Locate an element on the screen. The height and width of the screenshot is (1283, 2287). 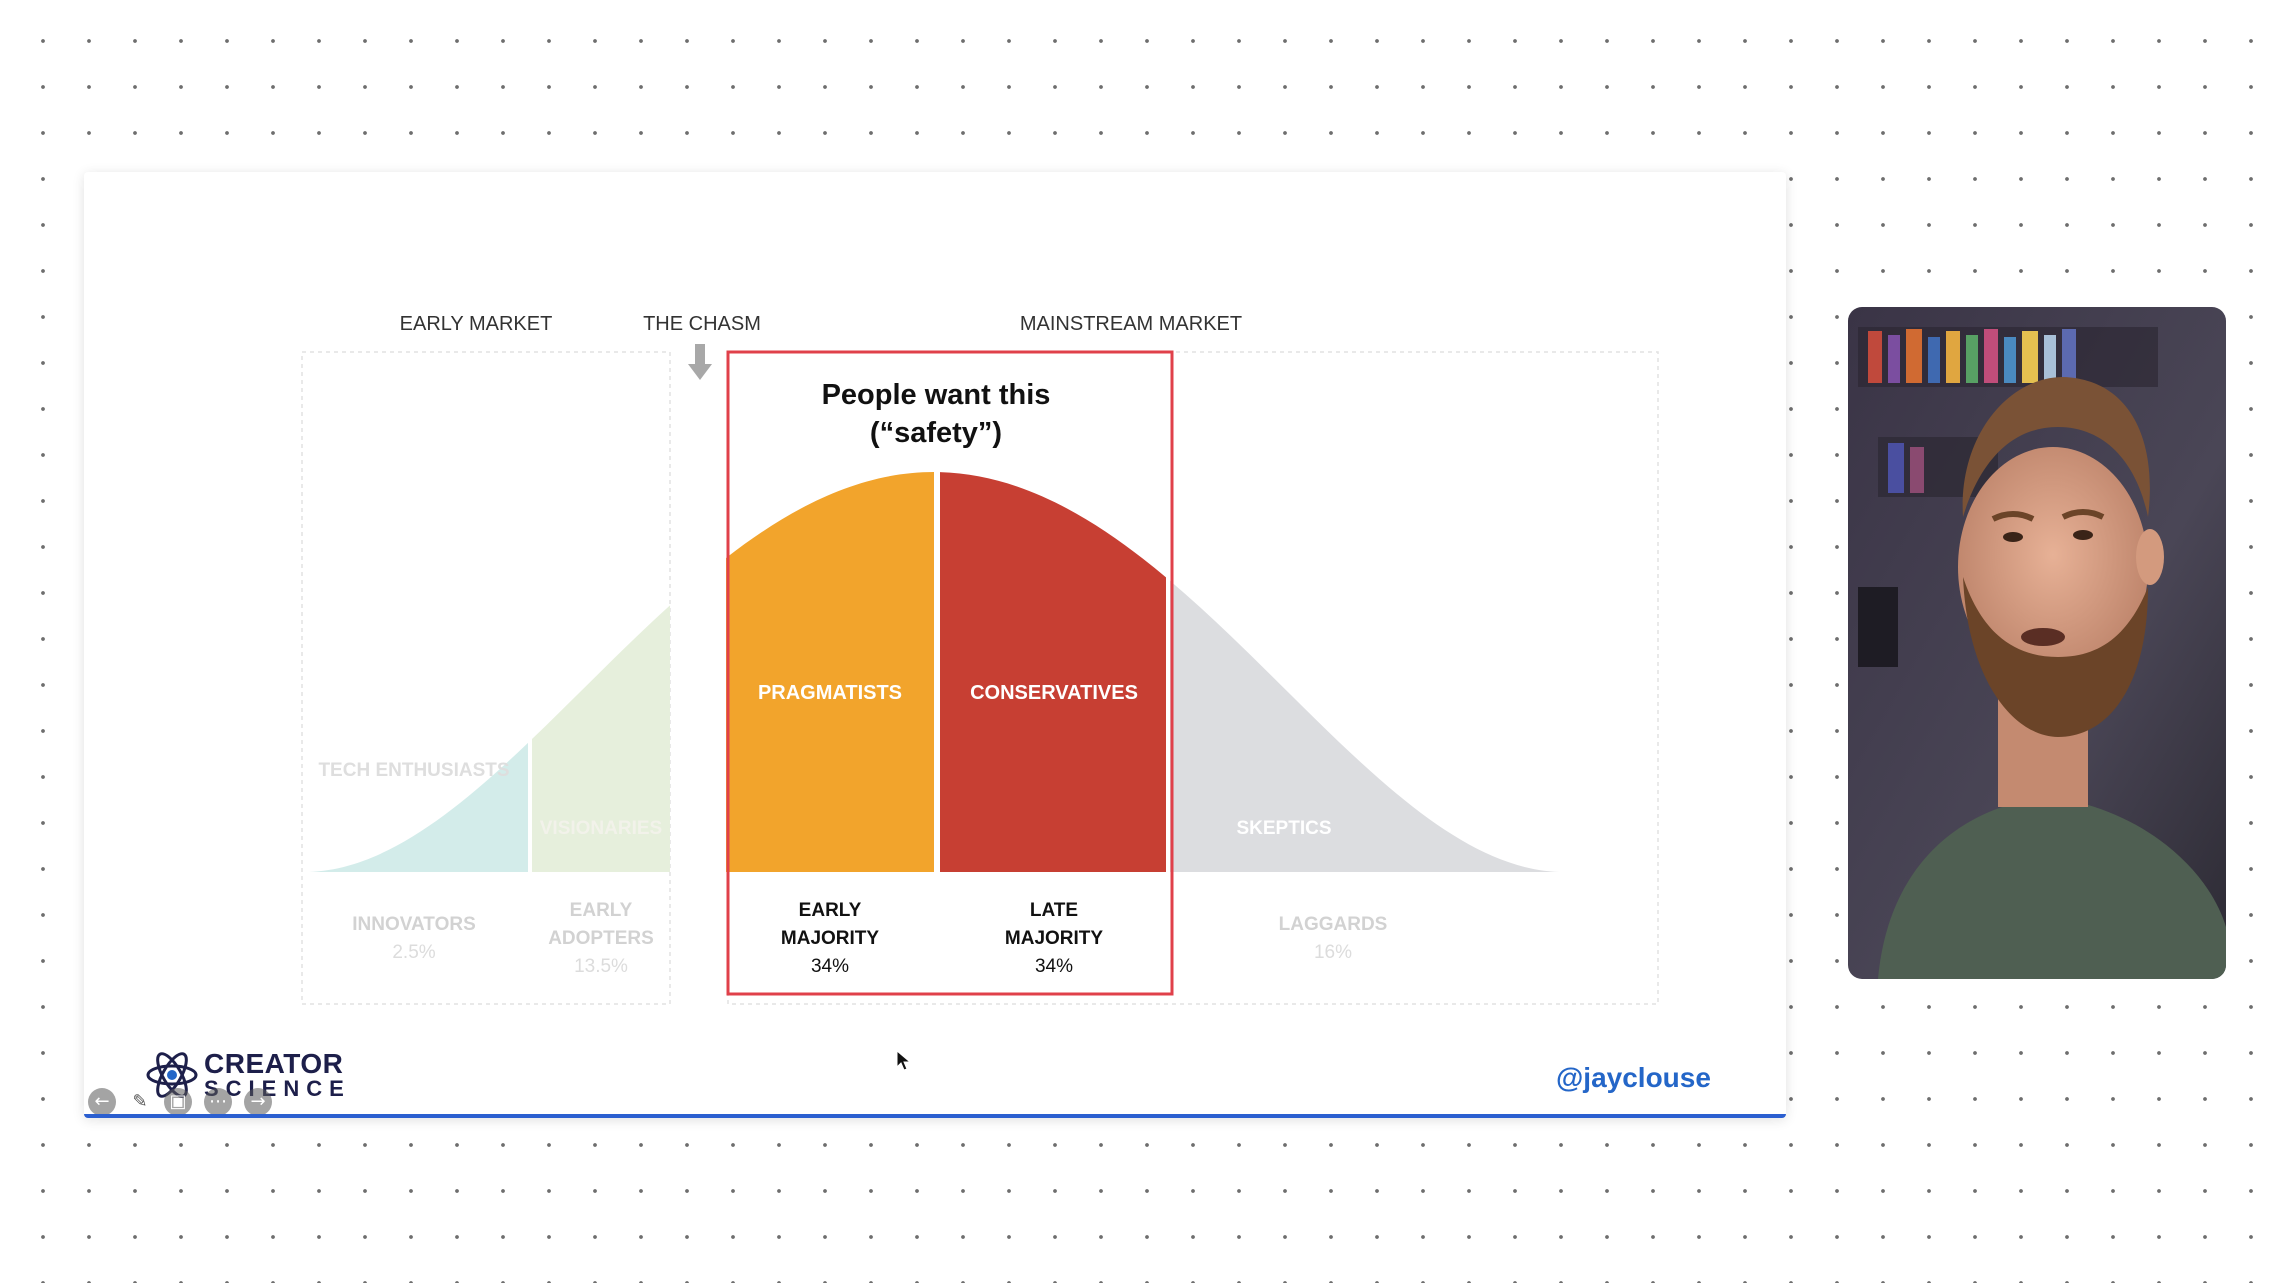
presenter-image is located at coordinates (2037, 643).